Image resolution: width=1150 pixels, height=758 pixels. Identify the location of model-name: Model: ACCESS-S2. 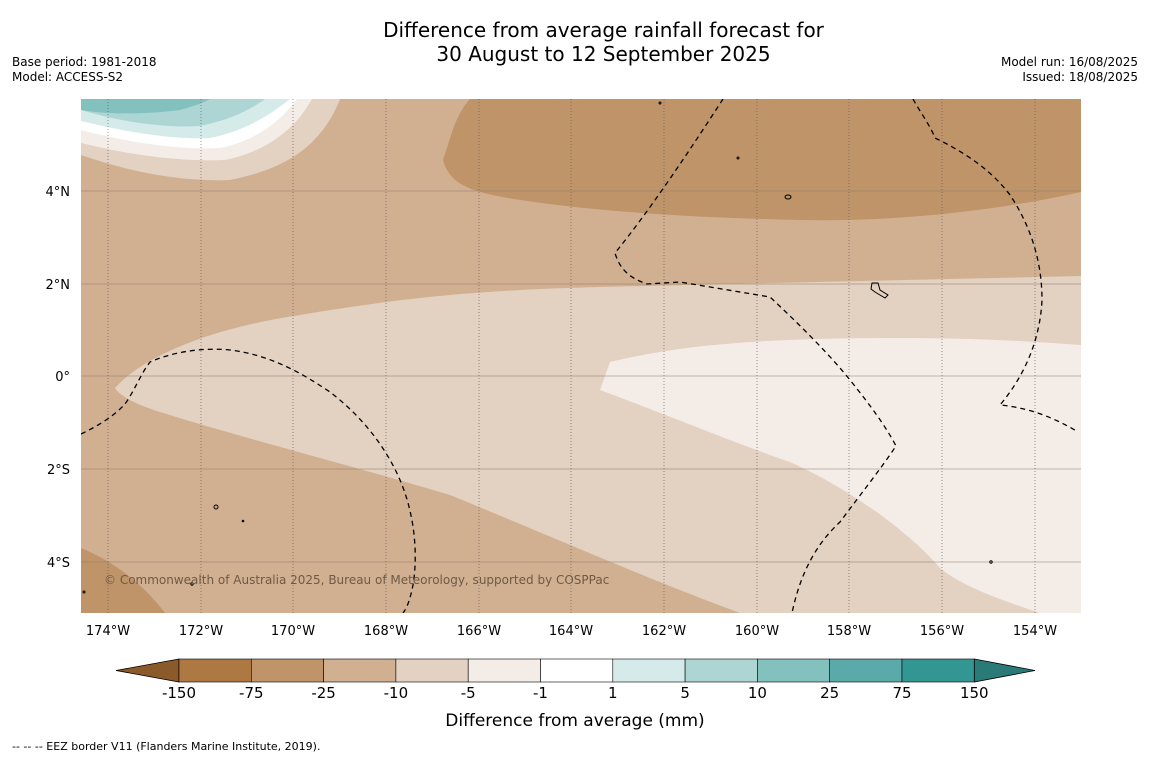
(68, 77).